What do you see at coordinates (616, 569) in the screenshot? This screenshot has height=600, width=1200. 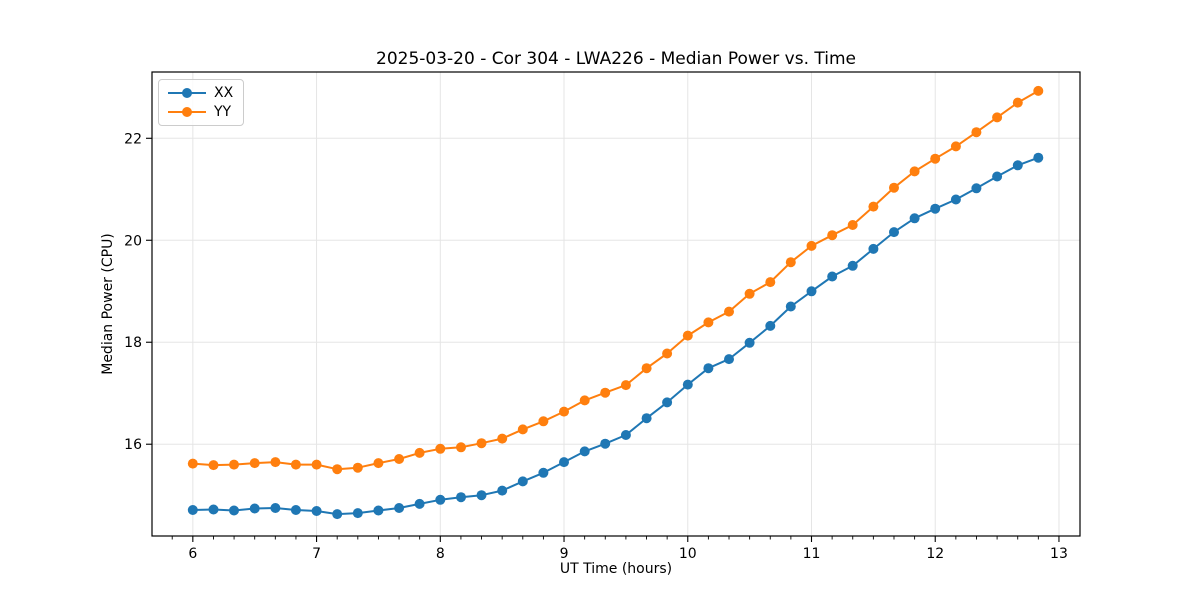 I see `x-axis-label: UT Time (hours)` at bounding box center [616, 569].